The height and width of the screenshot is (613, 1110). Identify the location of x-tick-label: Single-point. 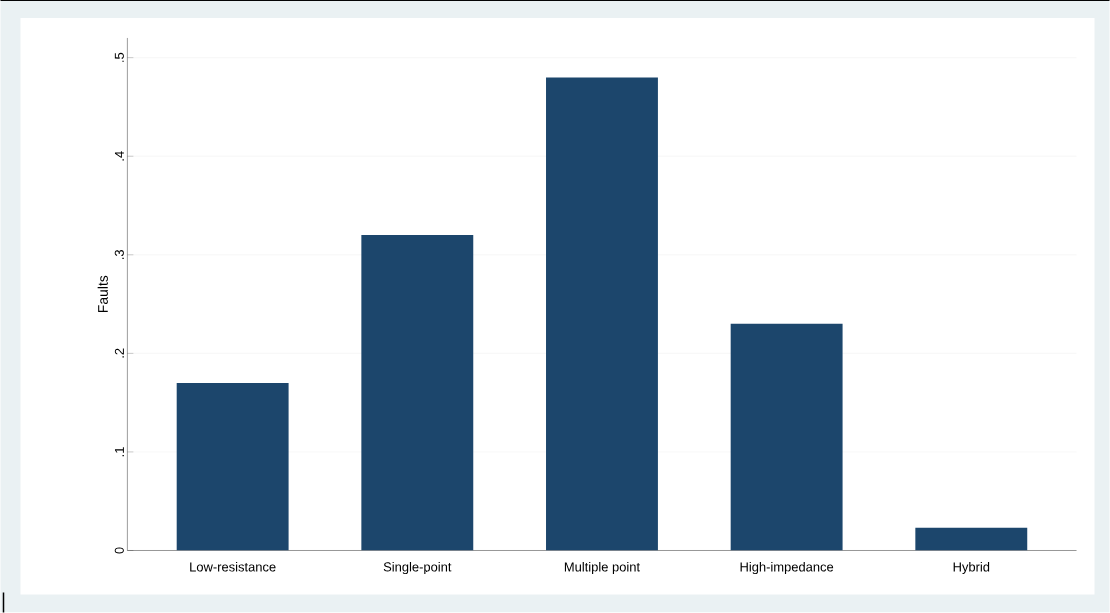
(417, 567).